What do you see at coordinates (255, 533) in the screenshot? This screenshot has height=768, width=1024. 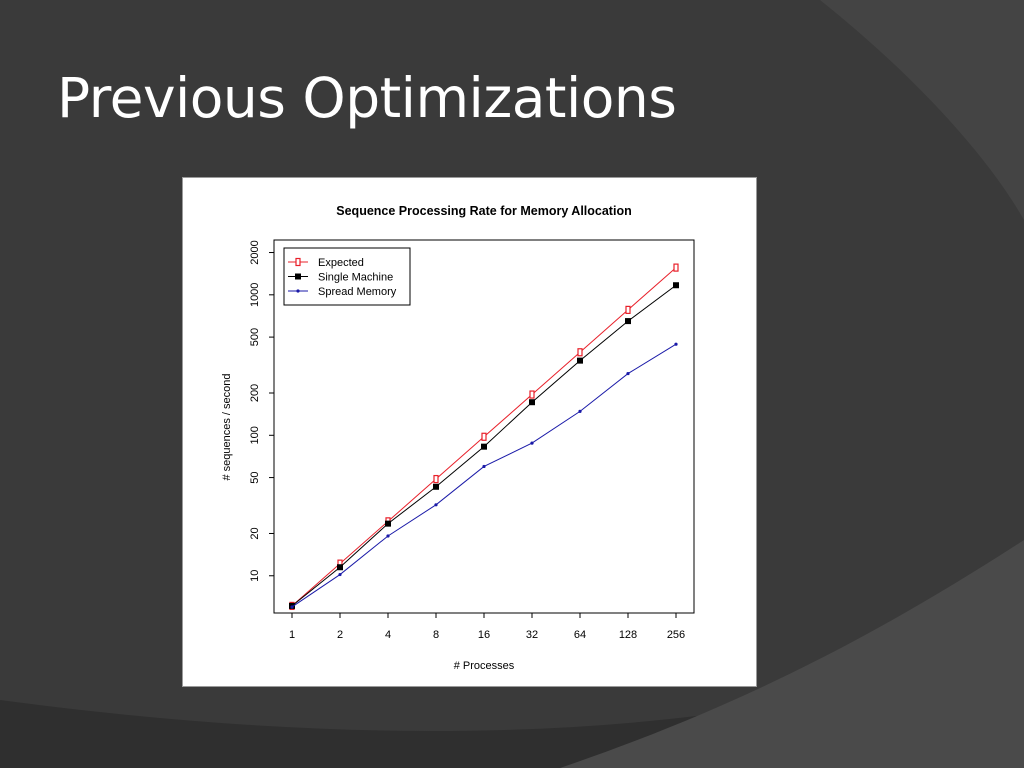 I see `y-tick-label: 20` at bounding box center [255, 533].